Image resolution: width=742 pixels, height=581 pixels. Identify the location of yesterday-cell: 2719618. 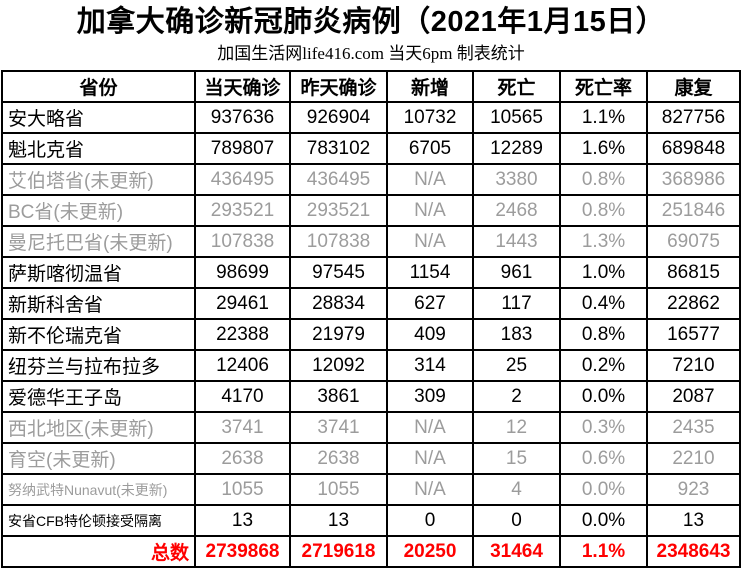
(338, 551).